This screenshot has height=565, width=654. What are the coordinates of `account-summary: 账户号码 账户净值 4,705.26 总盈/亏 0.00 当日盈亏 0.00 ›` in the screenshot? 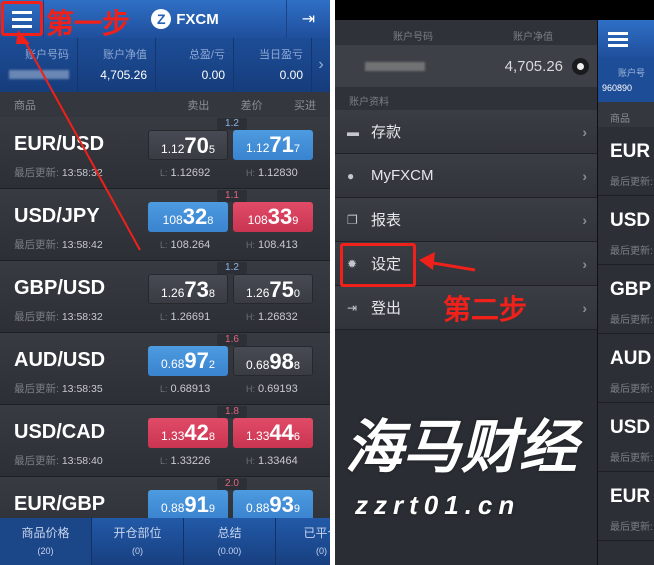 It's located at (165, 65).